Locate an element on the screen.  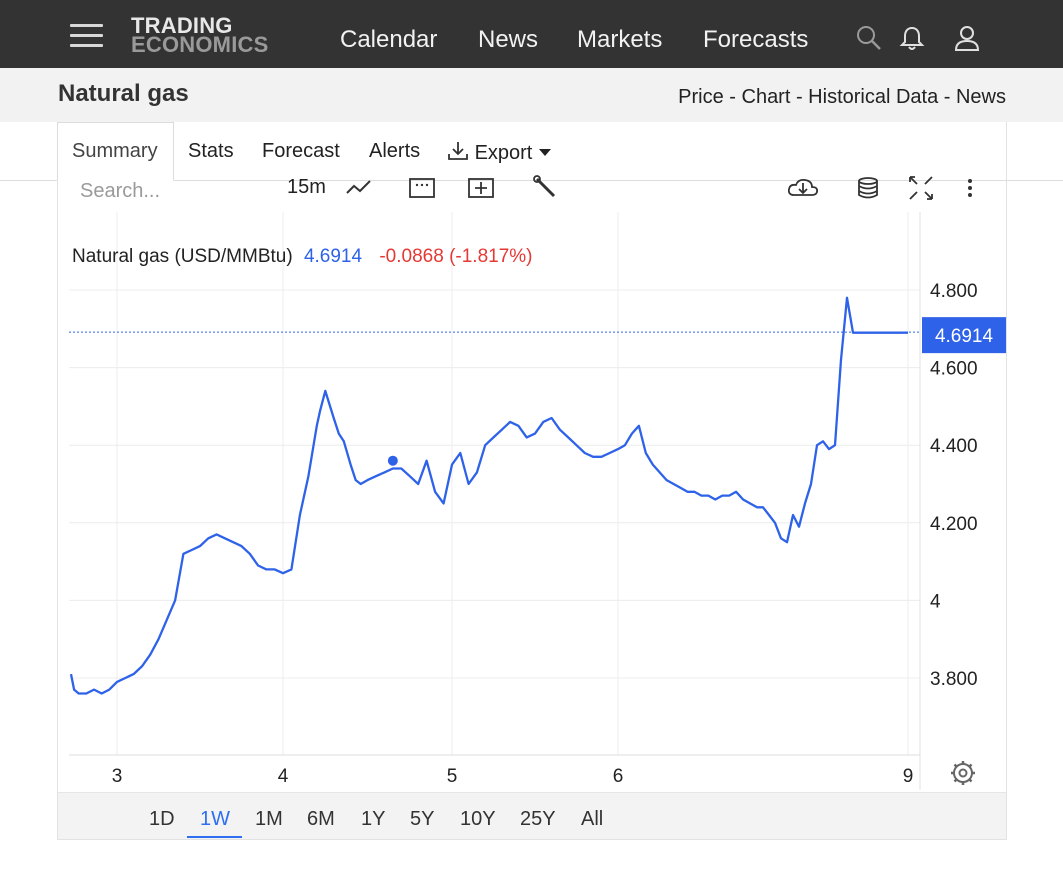
range-1y: 1Y is located at coordinates (373, 819).